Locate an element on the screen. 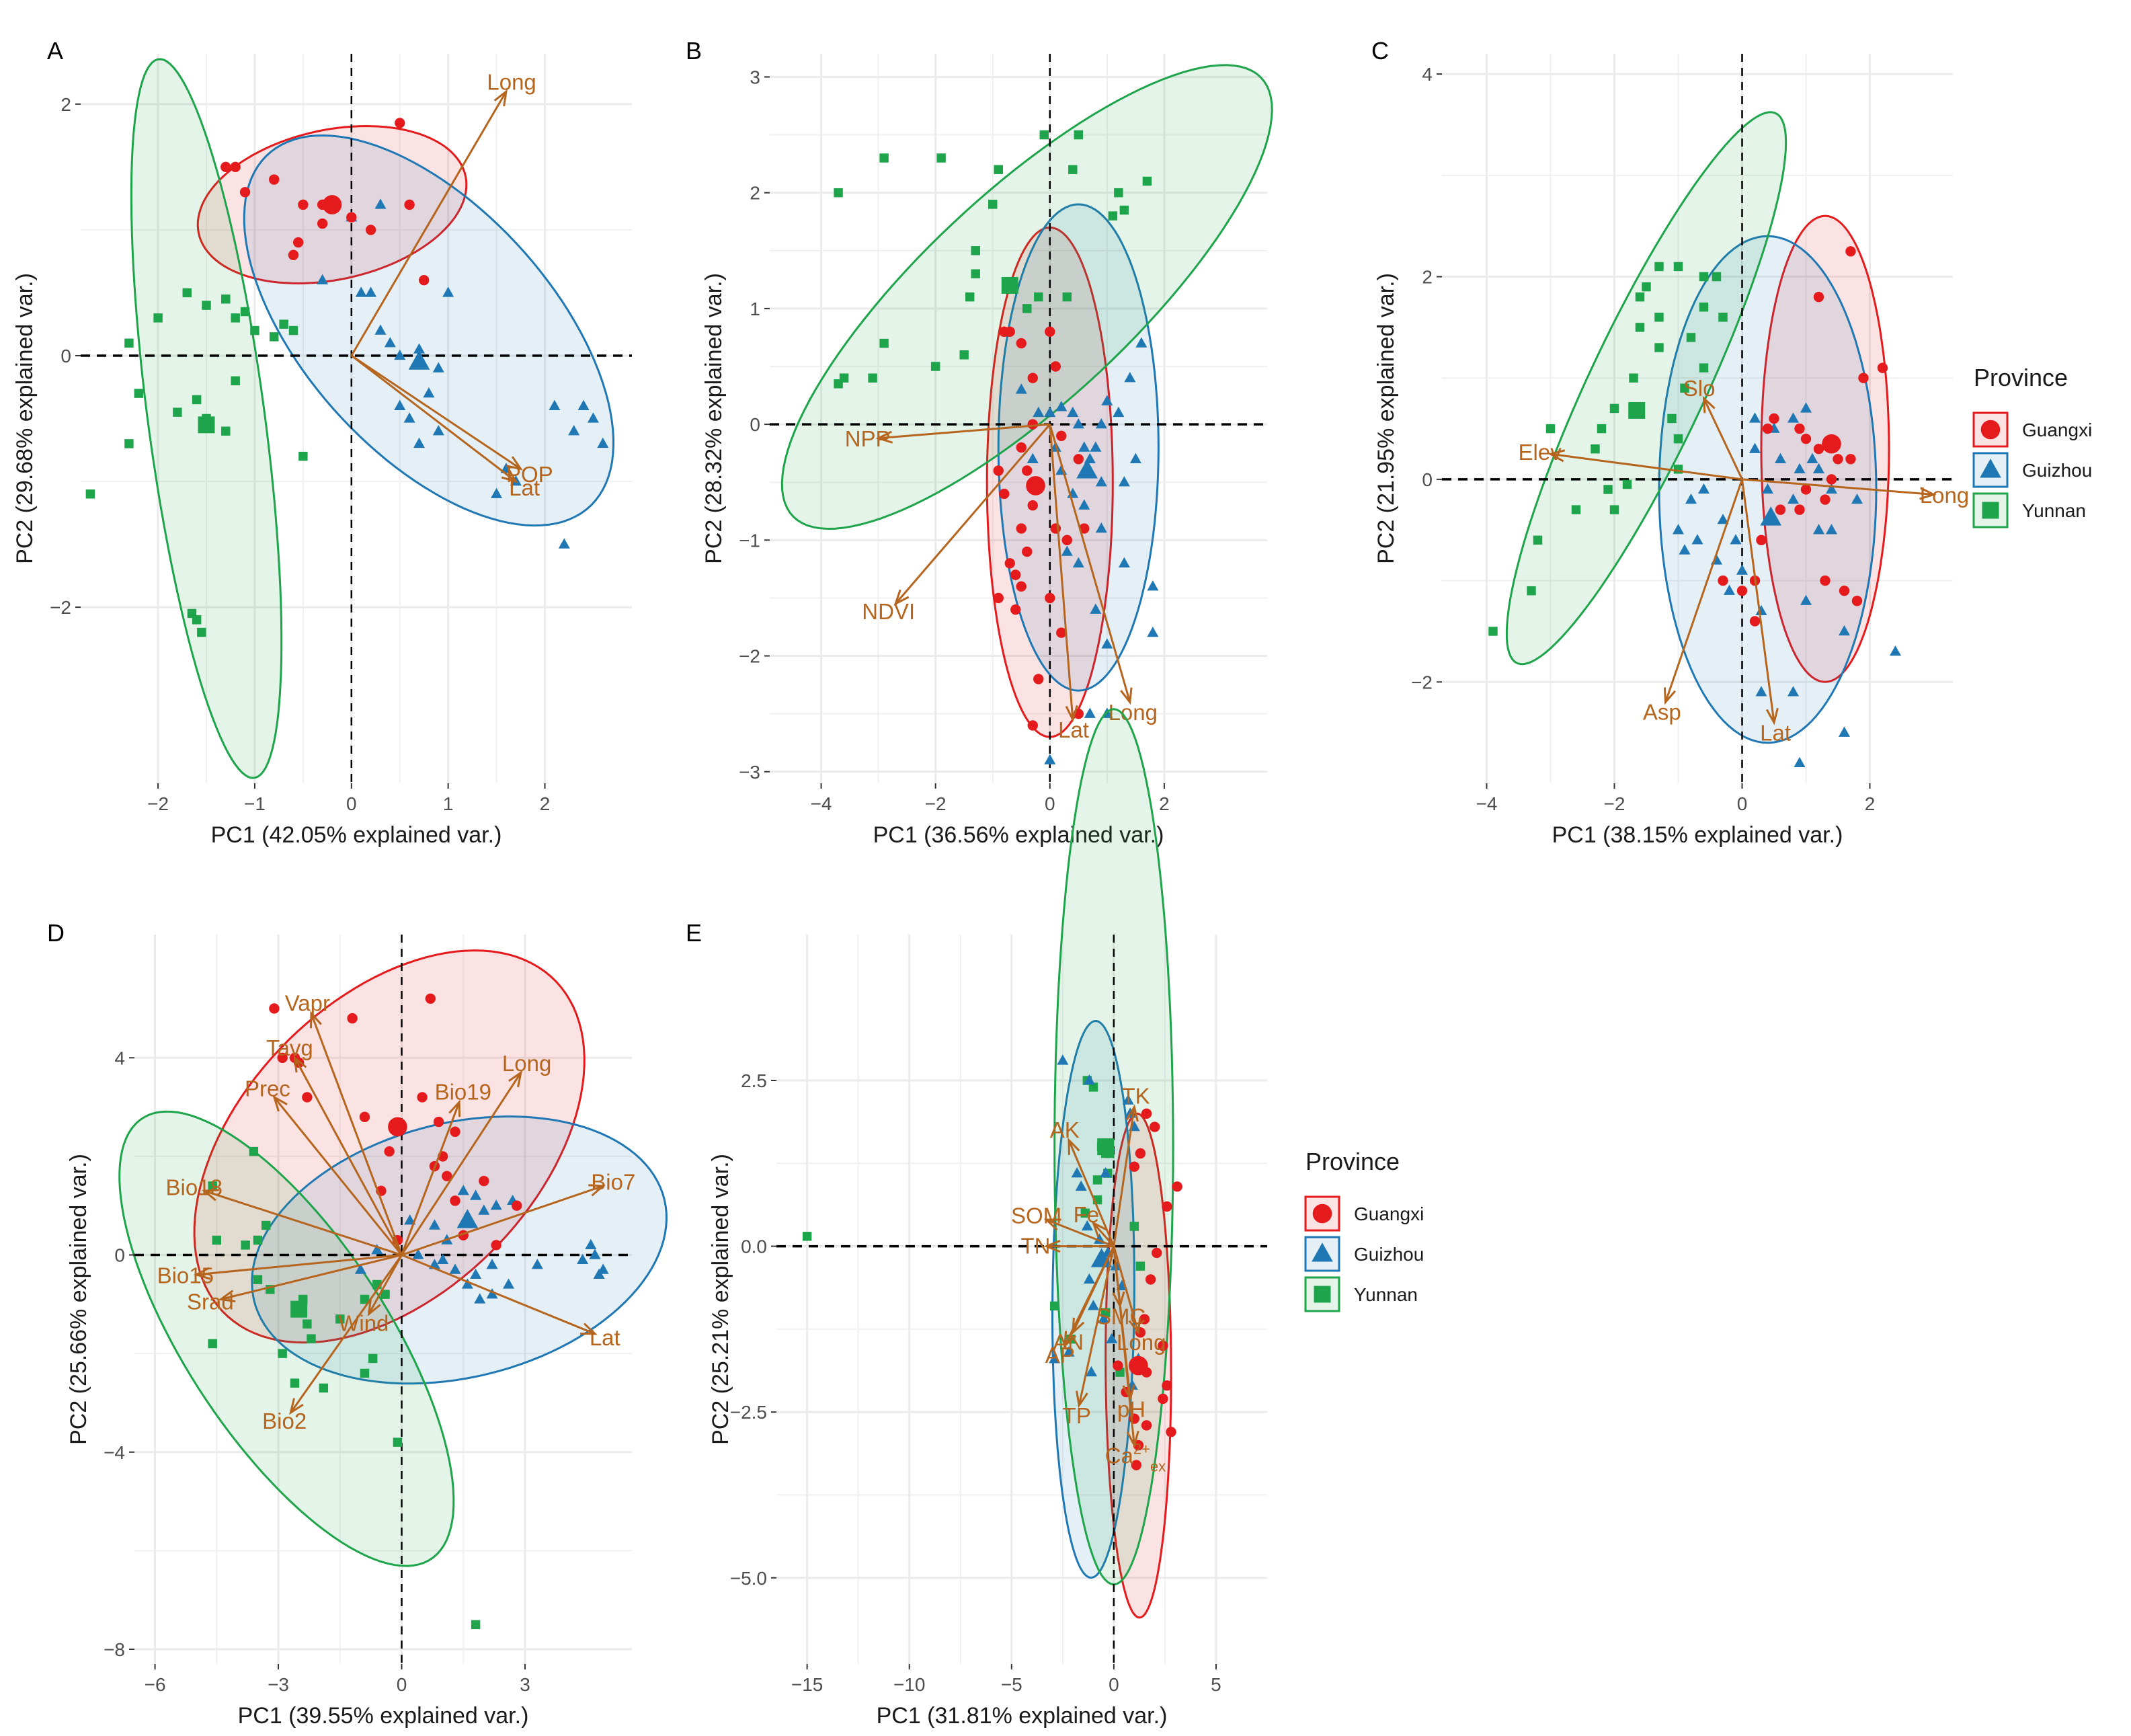 This screenshot has width=2131, height=1736. x-tick-label: 1 is located at coordinates (449, 803).